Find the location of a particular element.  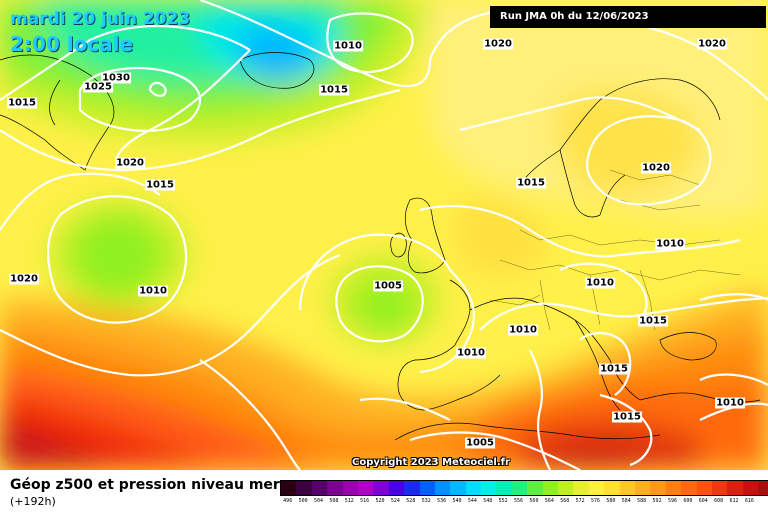

forecast-local-time: 2:00 locale is located at coordinates (72, 44).